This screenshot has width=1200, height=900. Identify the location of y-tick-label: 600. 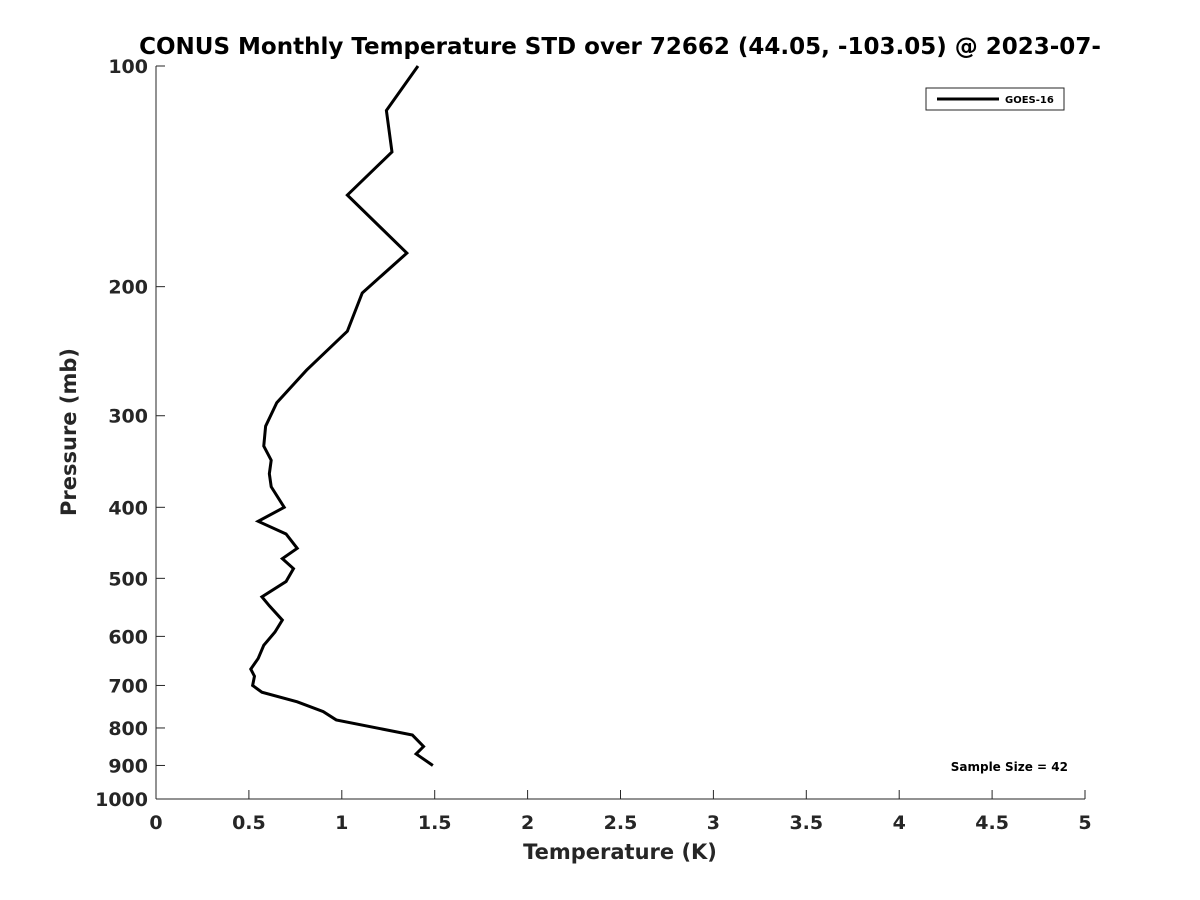
(128, 637).